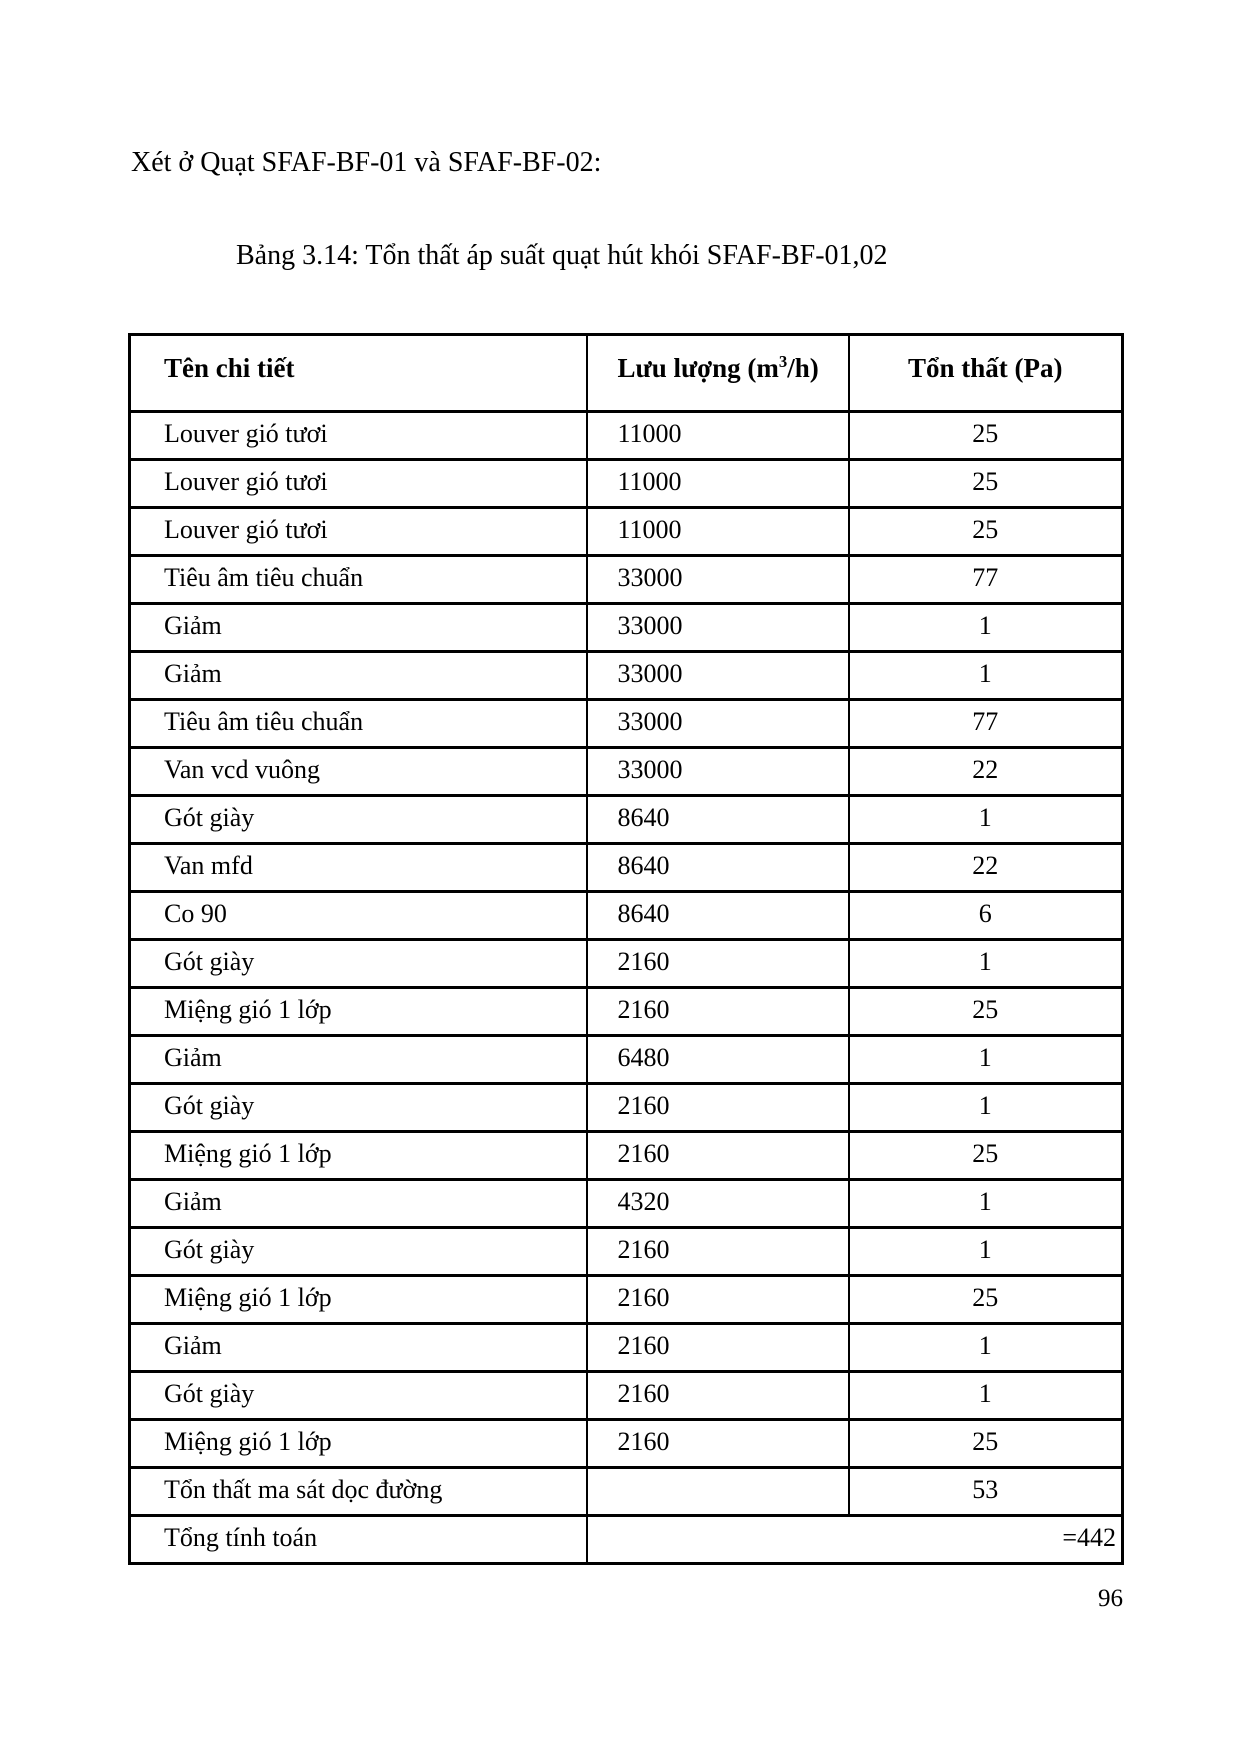  Describe the element at coordinates (358, 1491) in the screenshot. I see `cell-name: Tổn thất ma sát dọc đường` at that location.